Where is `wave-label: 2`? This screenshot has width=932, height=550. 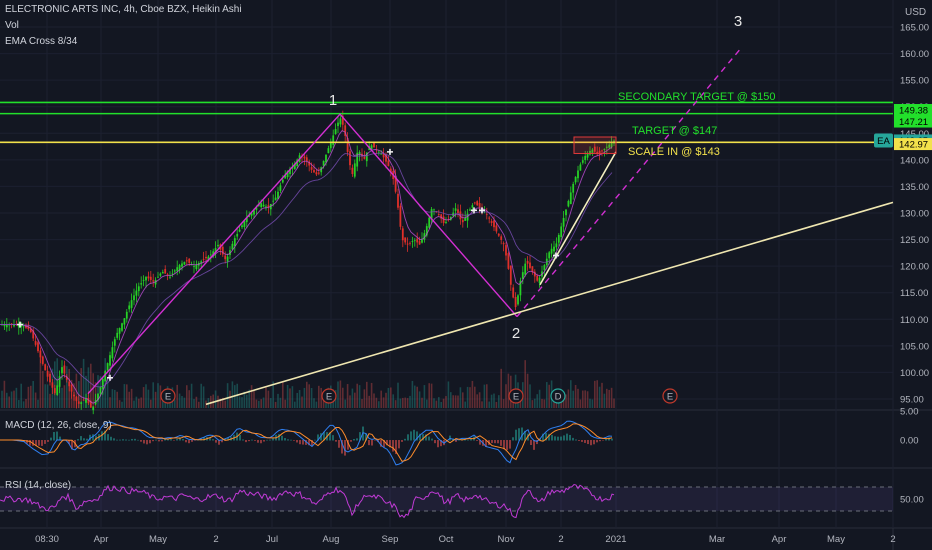 wave-label: 2 is located at coordinates (516, 333).